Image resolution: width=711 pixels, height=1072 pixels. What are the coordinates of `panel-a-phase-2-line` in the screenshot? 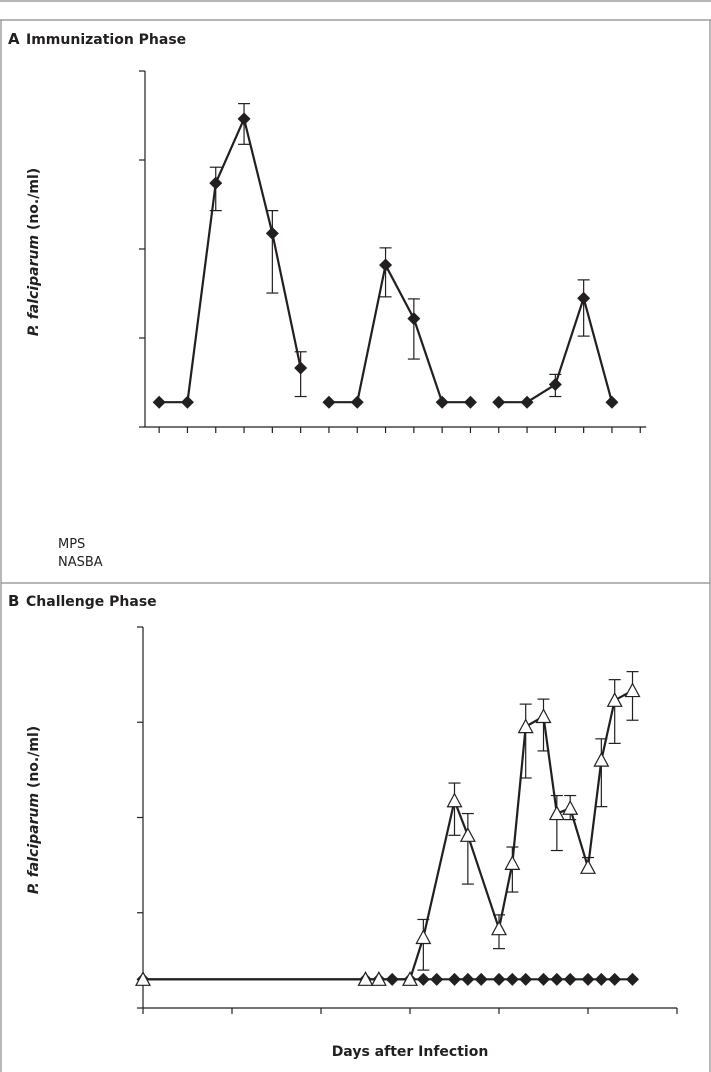 It's located at (399, 333).